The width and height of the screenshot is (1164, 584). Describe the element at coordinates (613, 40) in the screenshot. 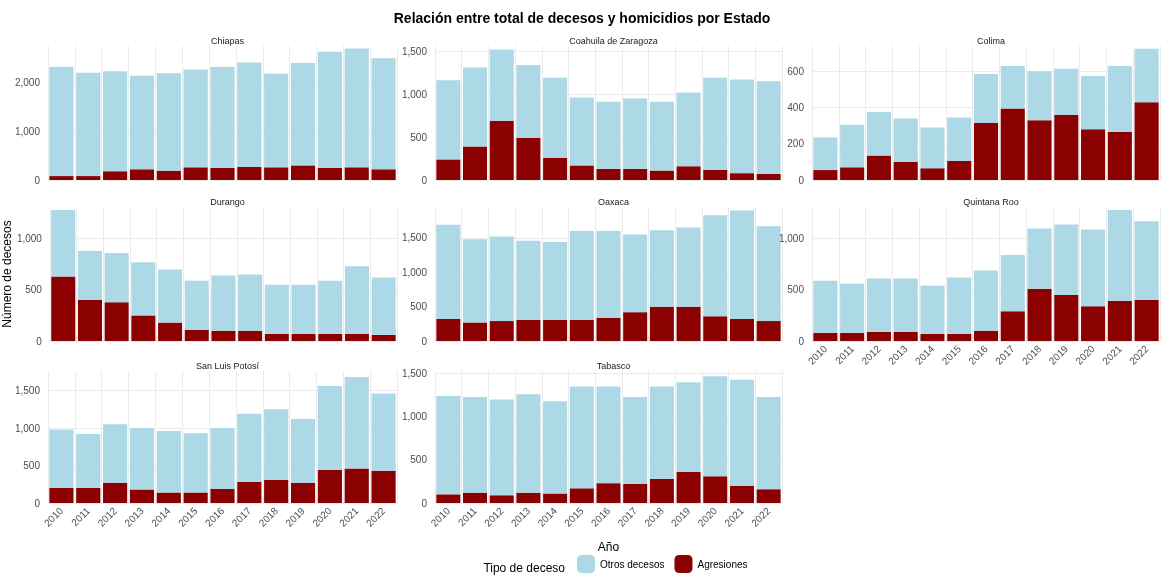

I see `chart-subtitle: Coahuila de Zaragoza` at that location.